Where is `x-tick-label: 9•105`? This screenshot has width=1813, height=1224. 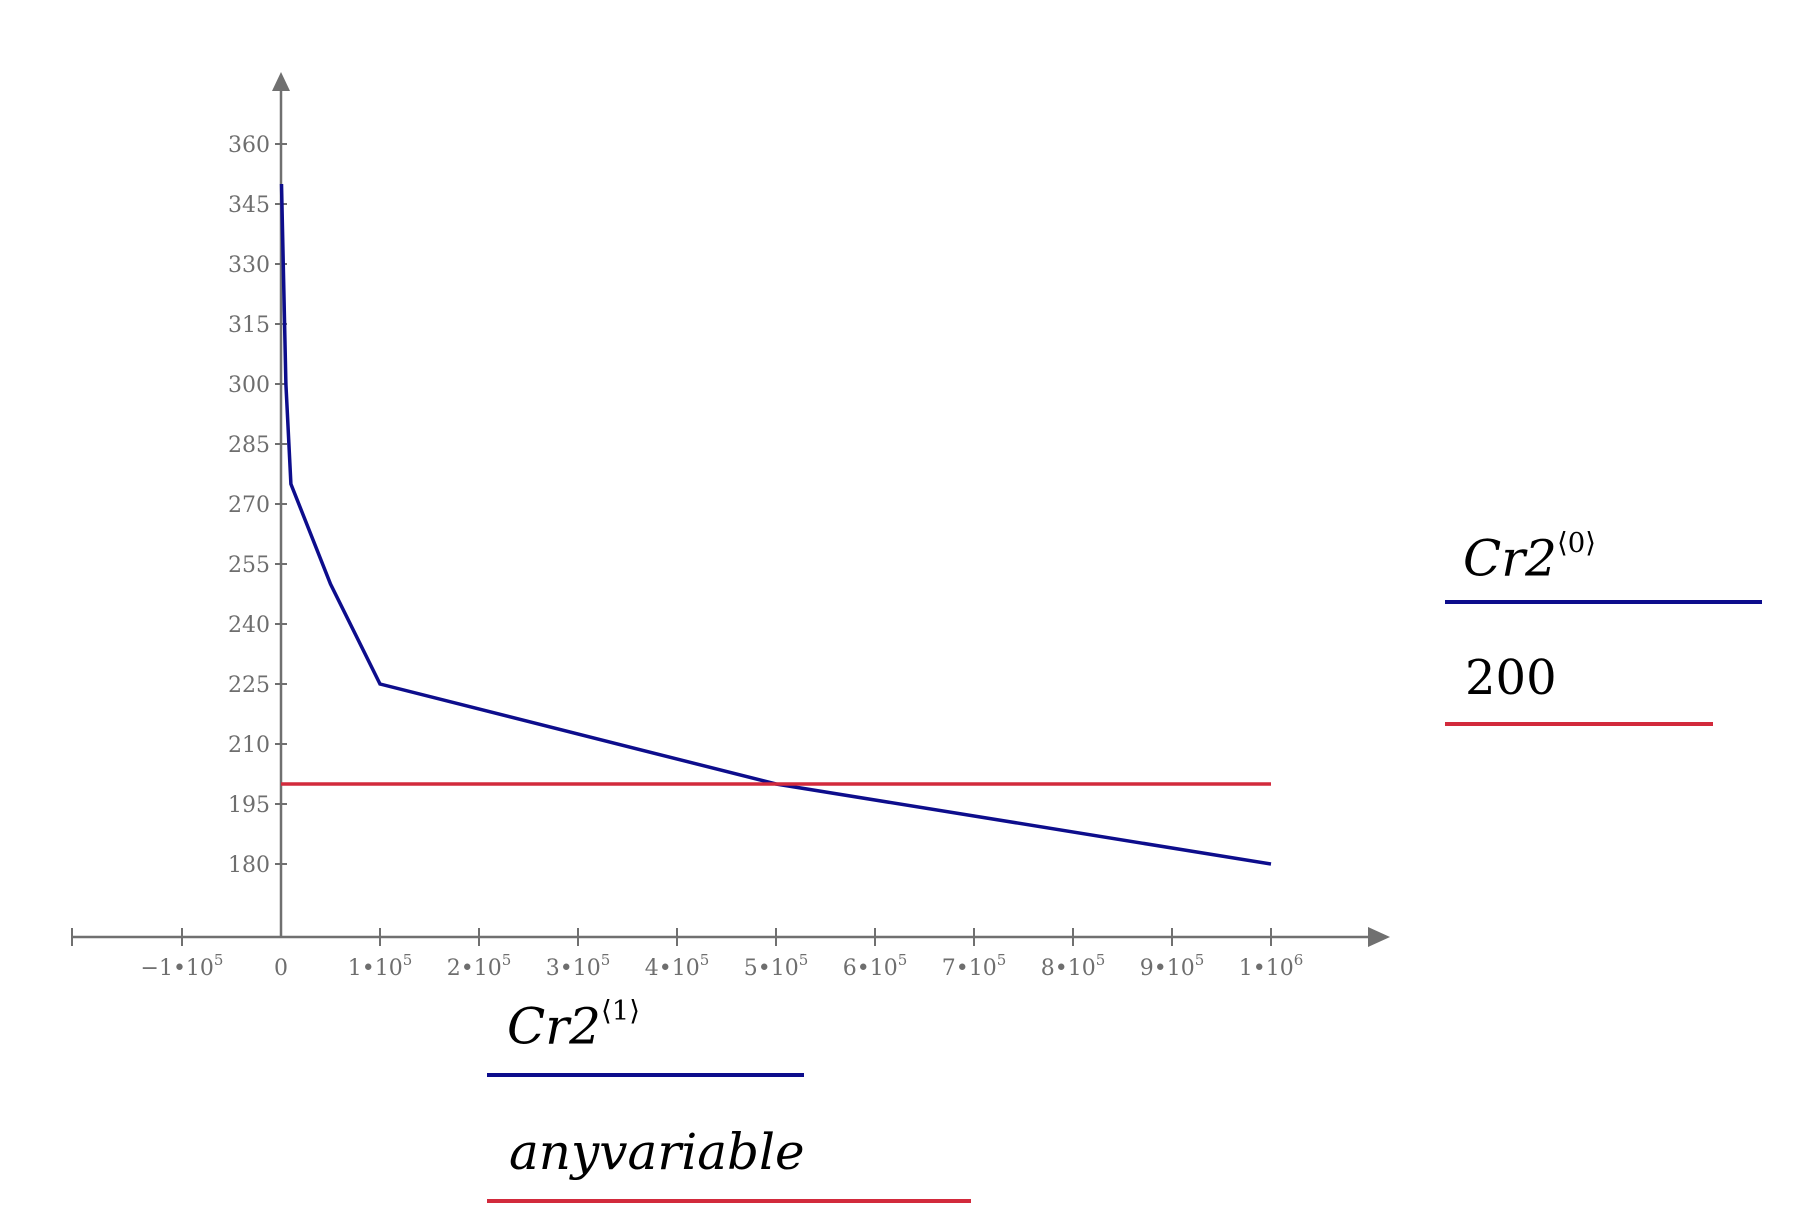
x-tick-label: 9•105 is located at coordinates (1172, 966).